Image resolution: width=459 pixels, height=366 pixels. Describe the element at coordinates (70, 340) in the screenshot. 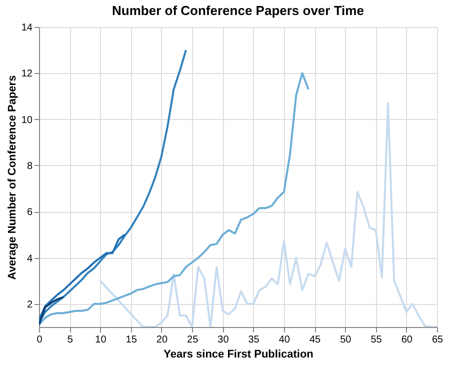

I see `x-tick-label: 5` at that location.